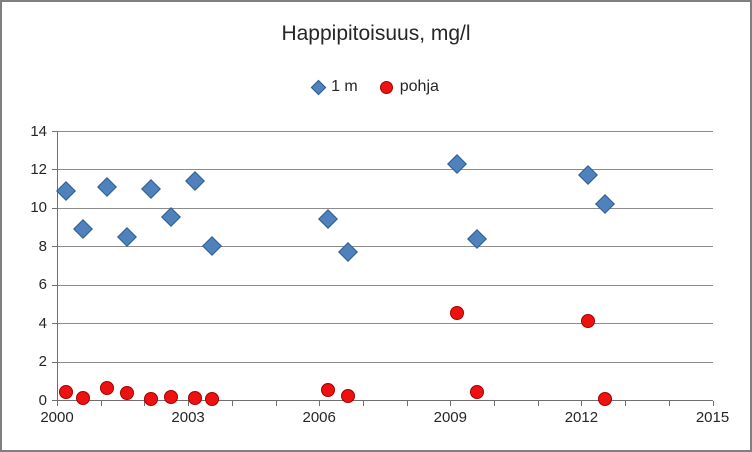 This screenshot has width=752, height=452. I want to click on legend-circle-icon, so click(386, 87).